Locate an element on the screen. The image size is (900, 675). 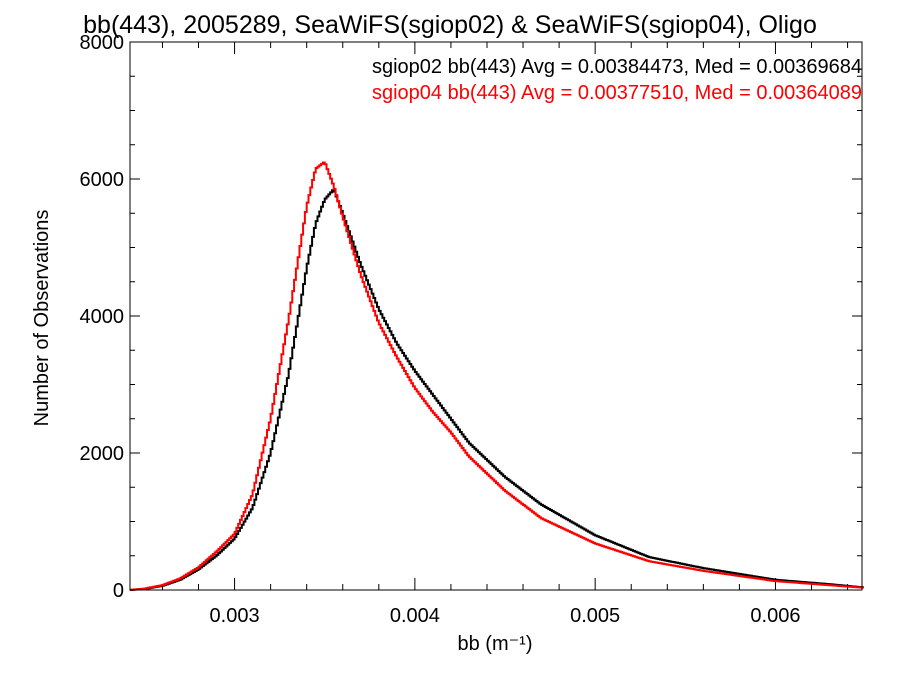
x-tick-label: 0.003 is located at coordinates (235, 616).